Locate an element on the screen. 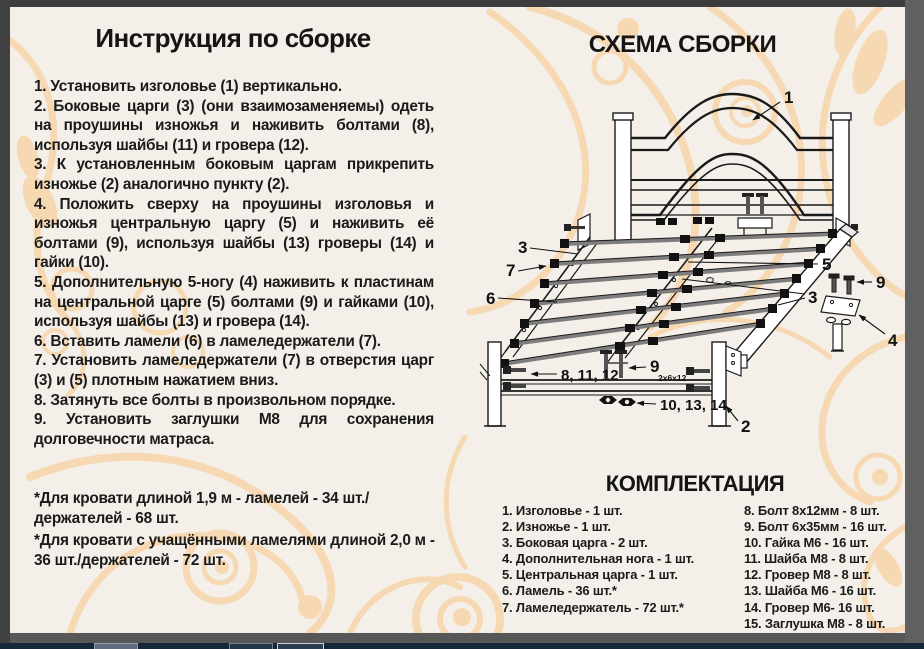 The width and height of the screenshot is (924, 649). window-frame-top is located at coordinates (462, 3).